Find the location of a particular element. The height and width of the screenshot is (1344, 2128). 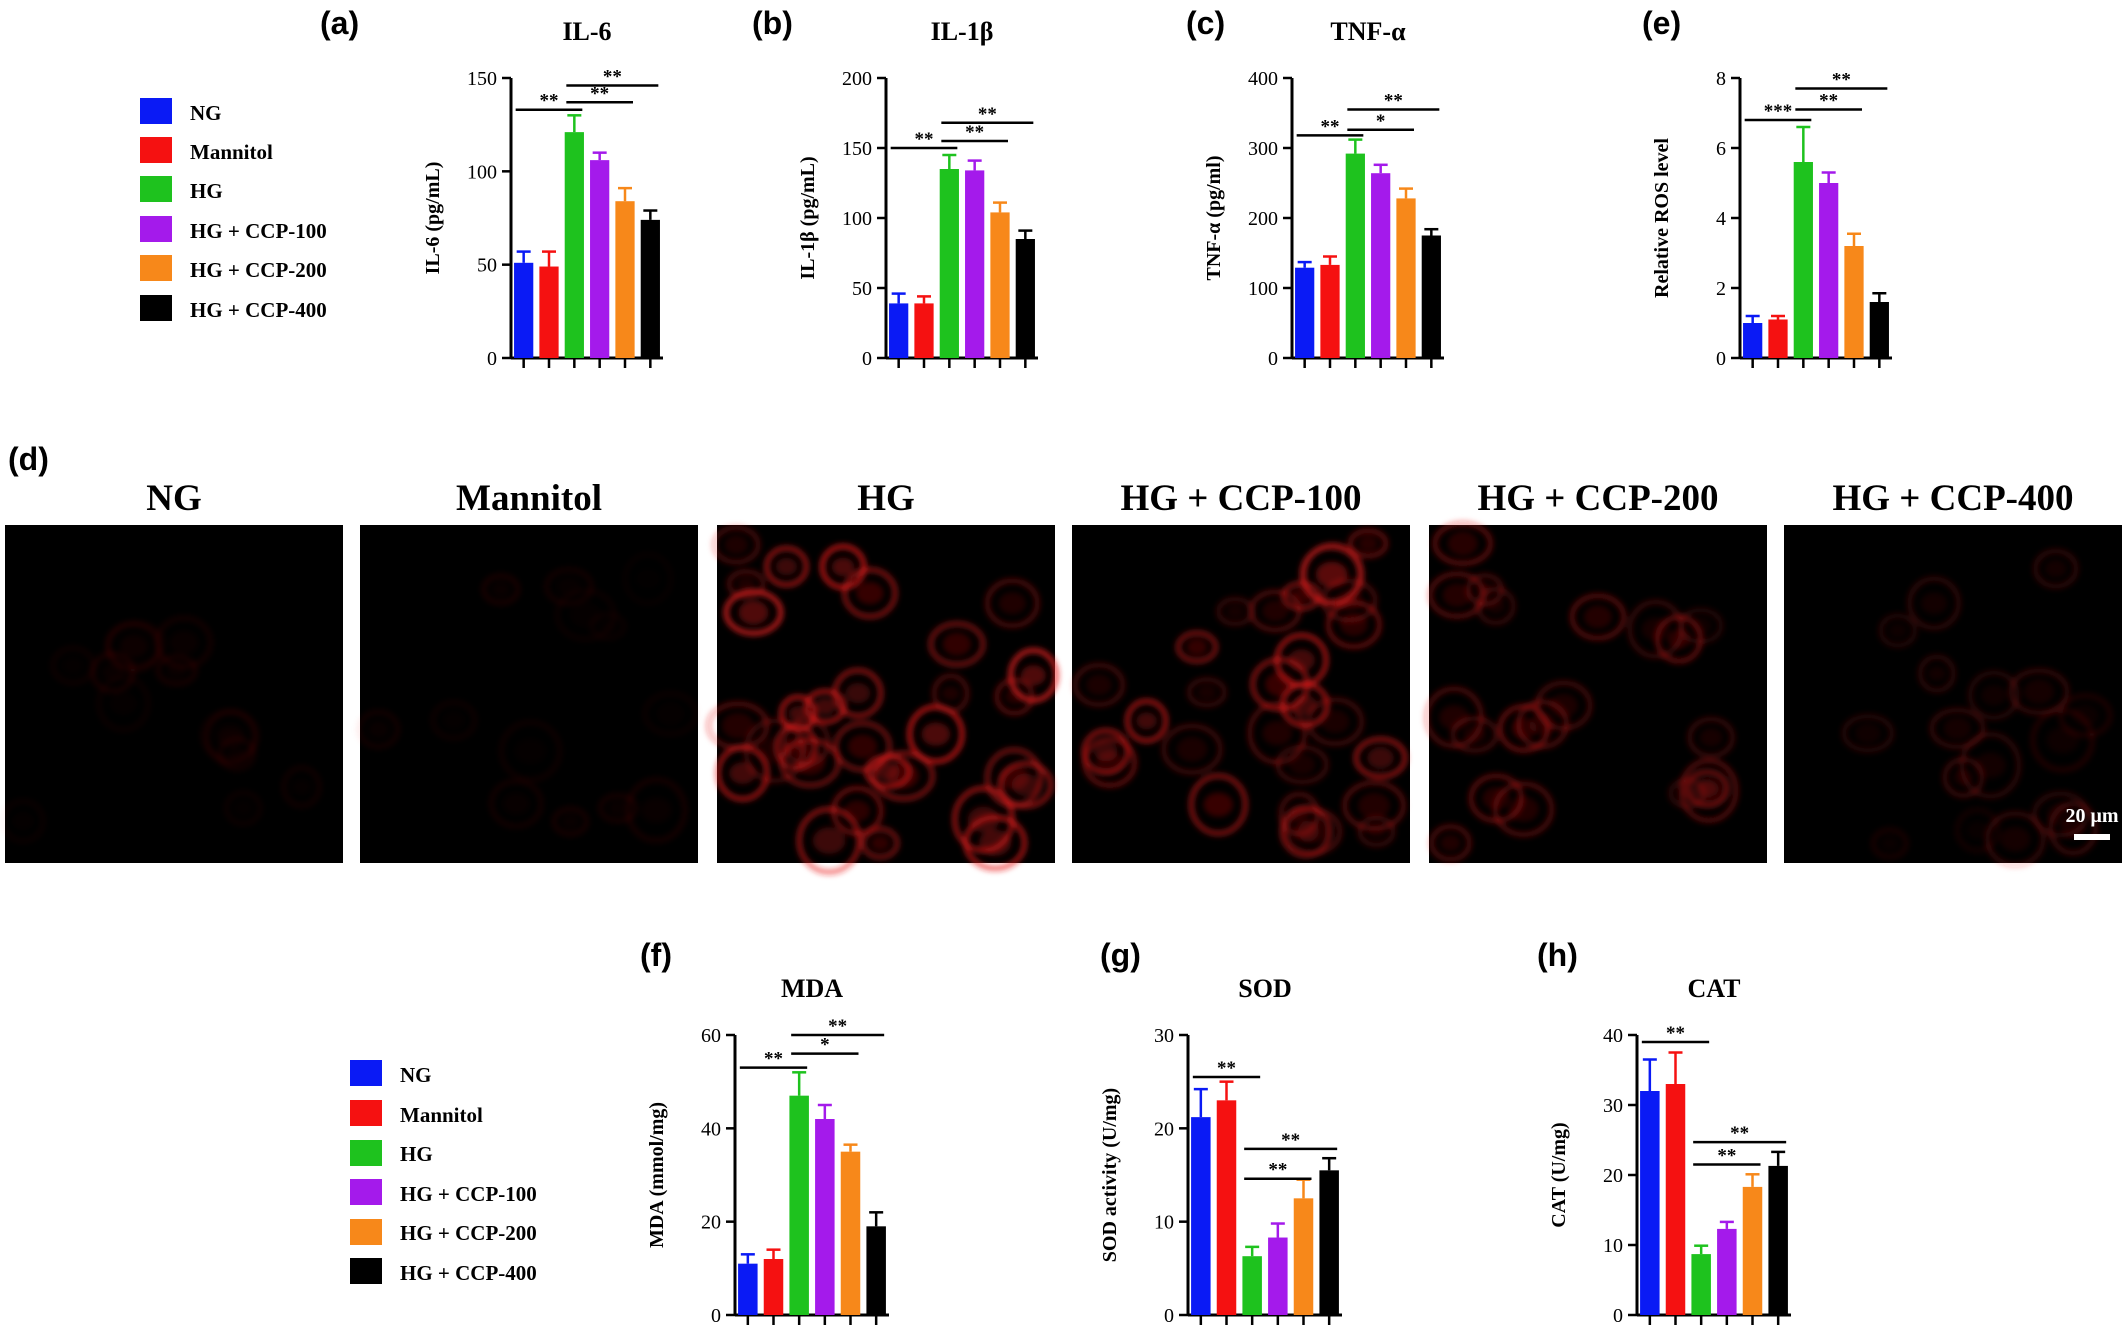

legend-label: HG is located at coordinates (206, 191).